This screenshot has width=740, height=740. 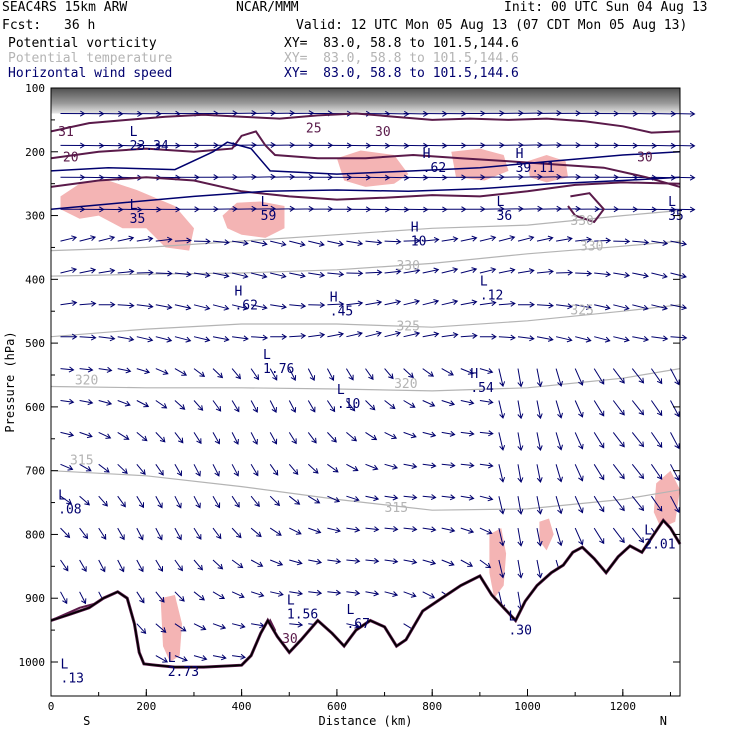 I want to click on wind-extremum-value: .62, so click(x=434, y=168).